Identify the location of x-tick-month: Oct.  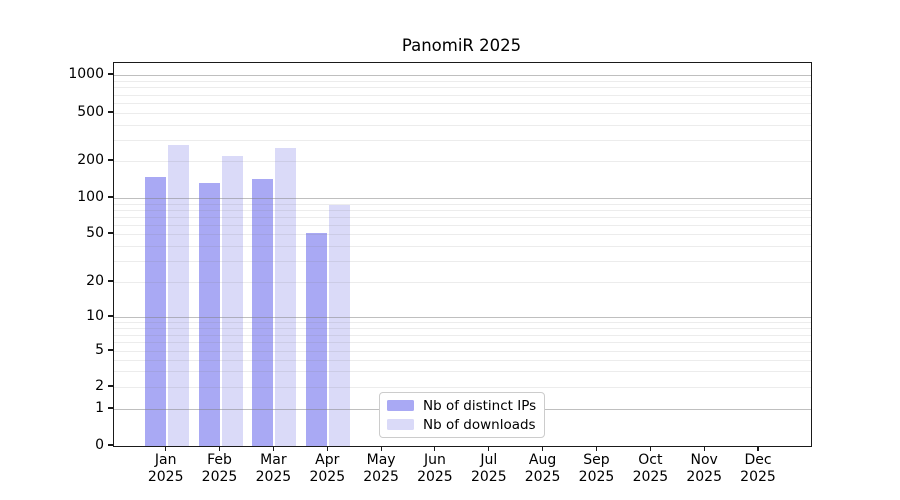
(650, 460).